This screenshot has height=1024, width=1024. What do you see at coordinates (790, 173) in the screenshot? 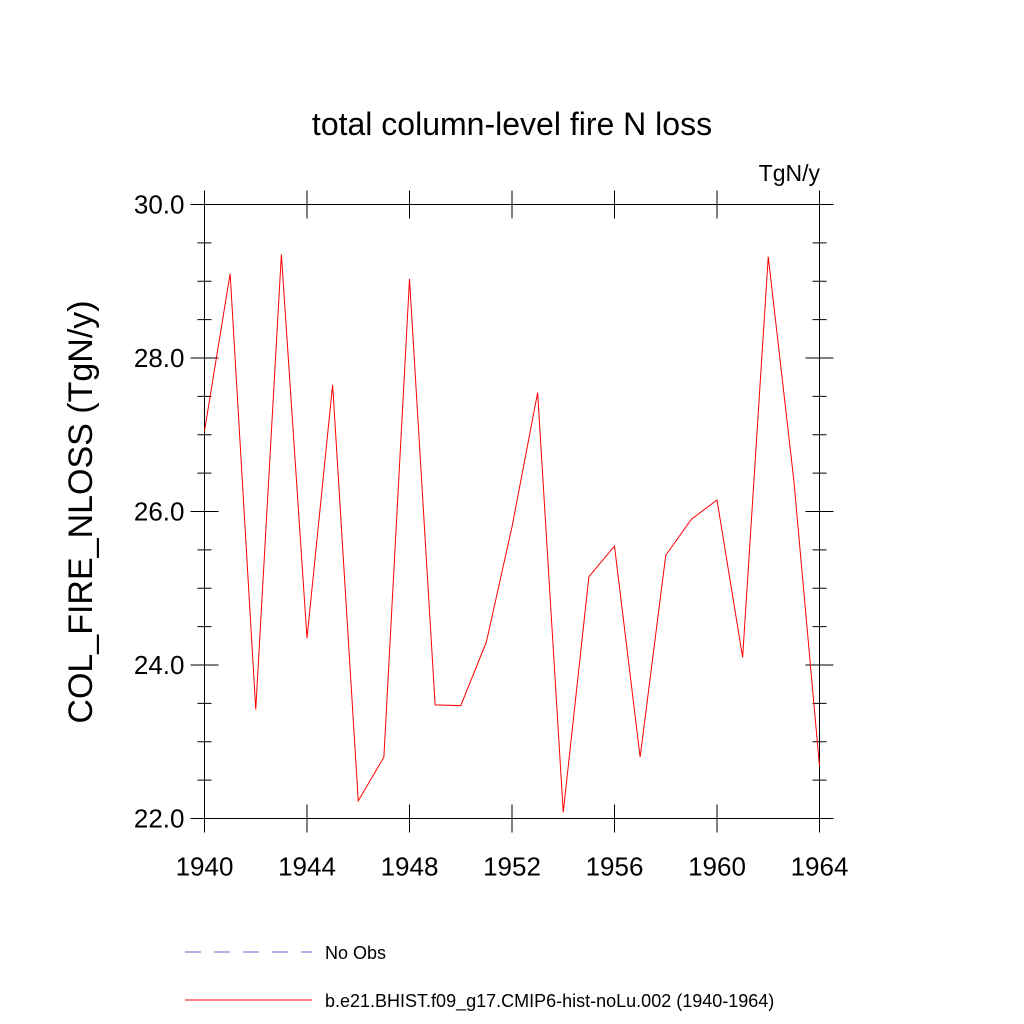
I see `units-label: TgN/y` at bounding box center [790, 173].